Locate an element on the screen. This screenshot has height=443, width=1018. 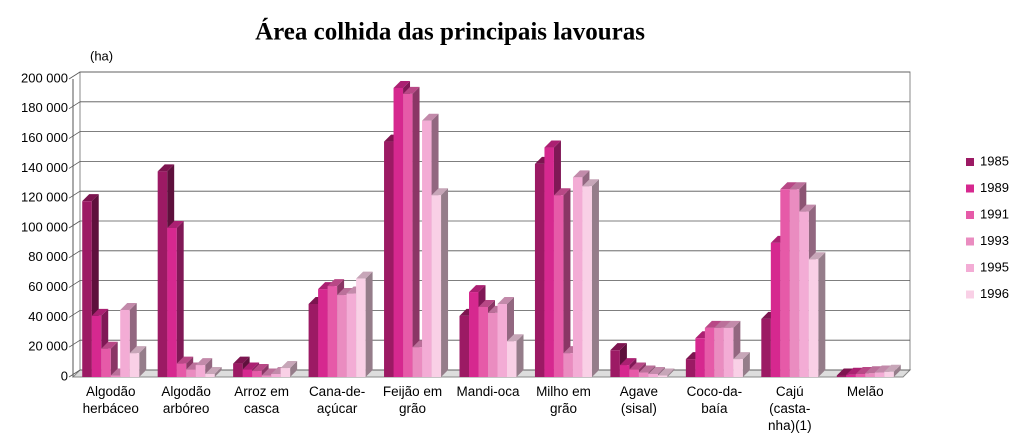
x-tick-label: Melão is located at coordinates (865, 391).